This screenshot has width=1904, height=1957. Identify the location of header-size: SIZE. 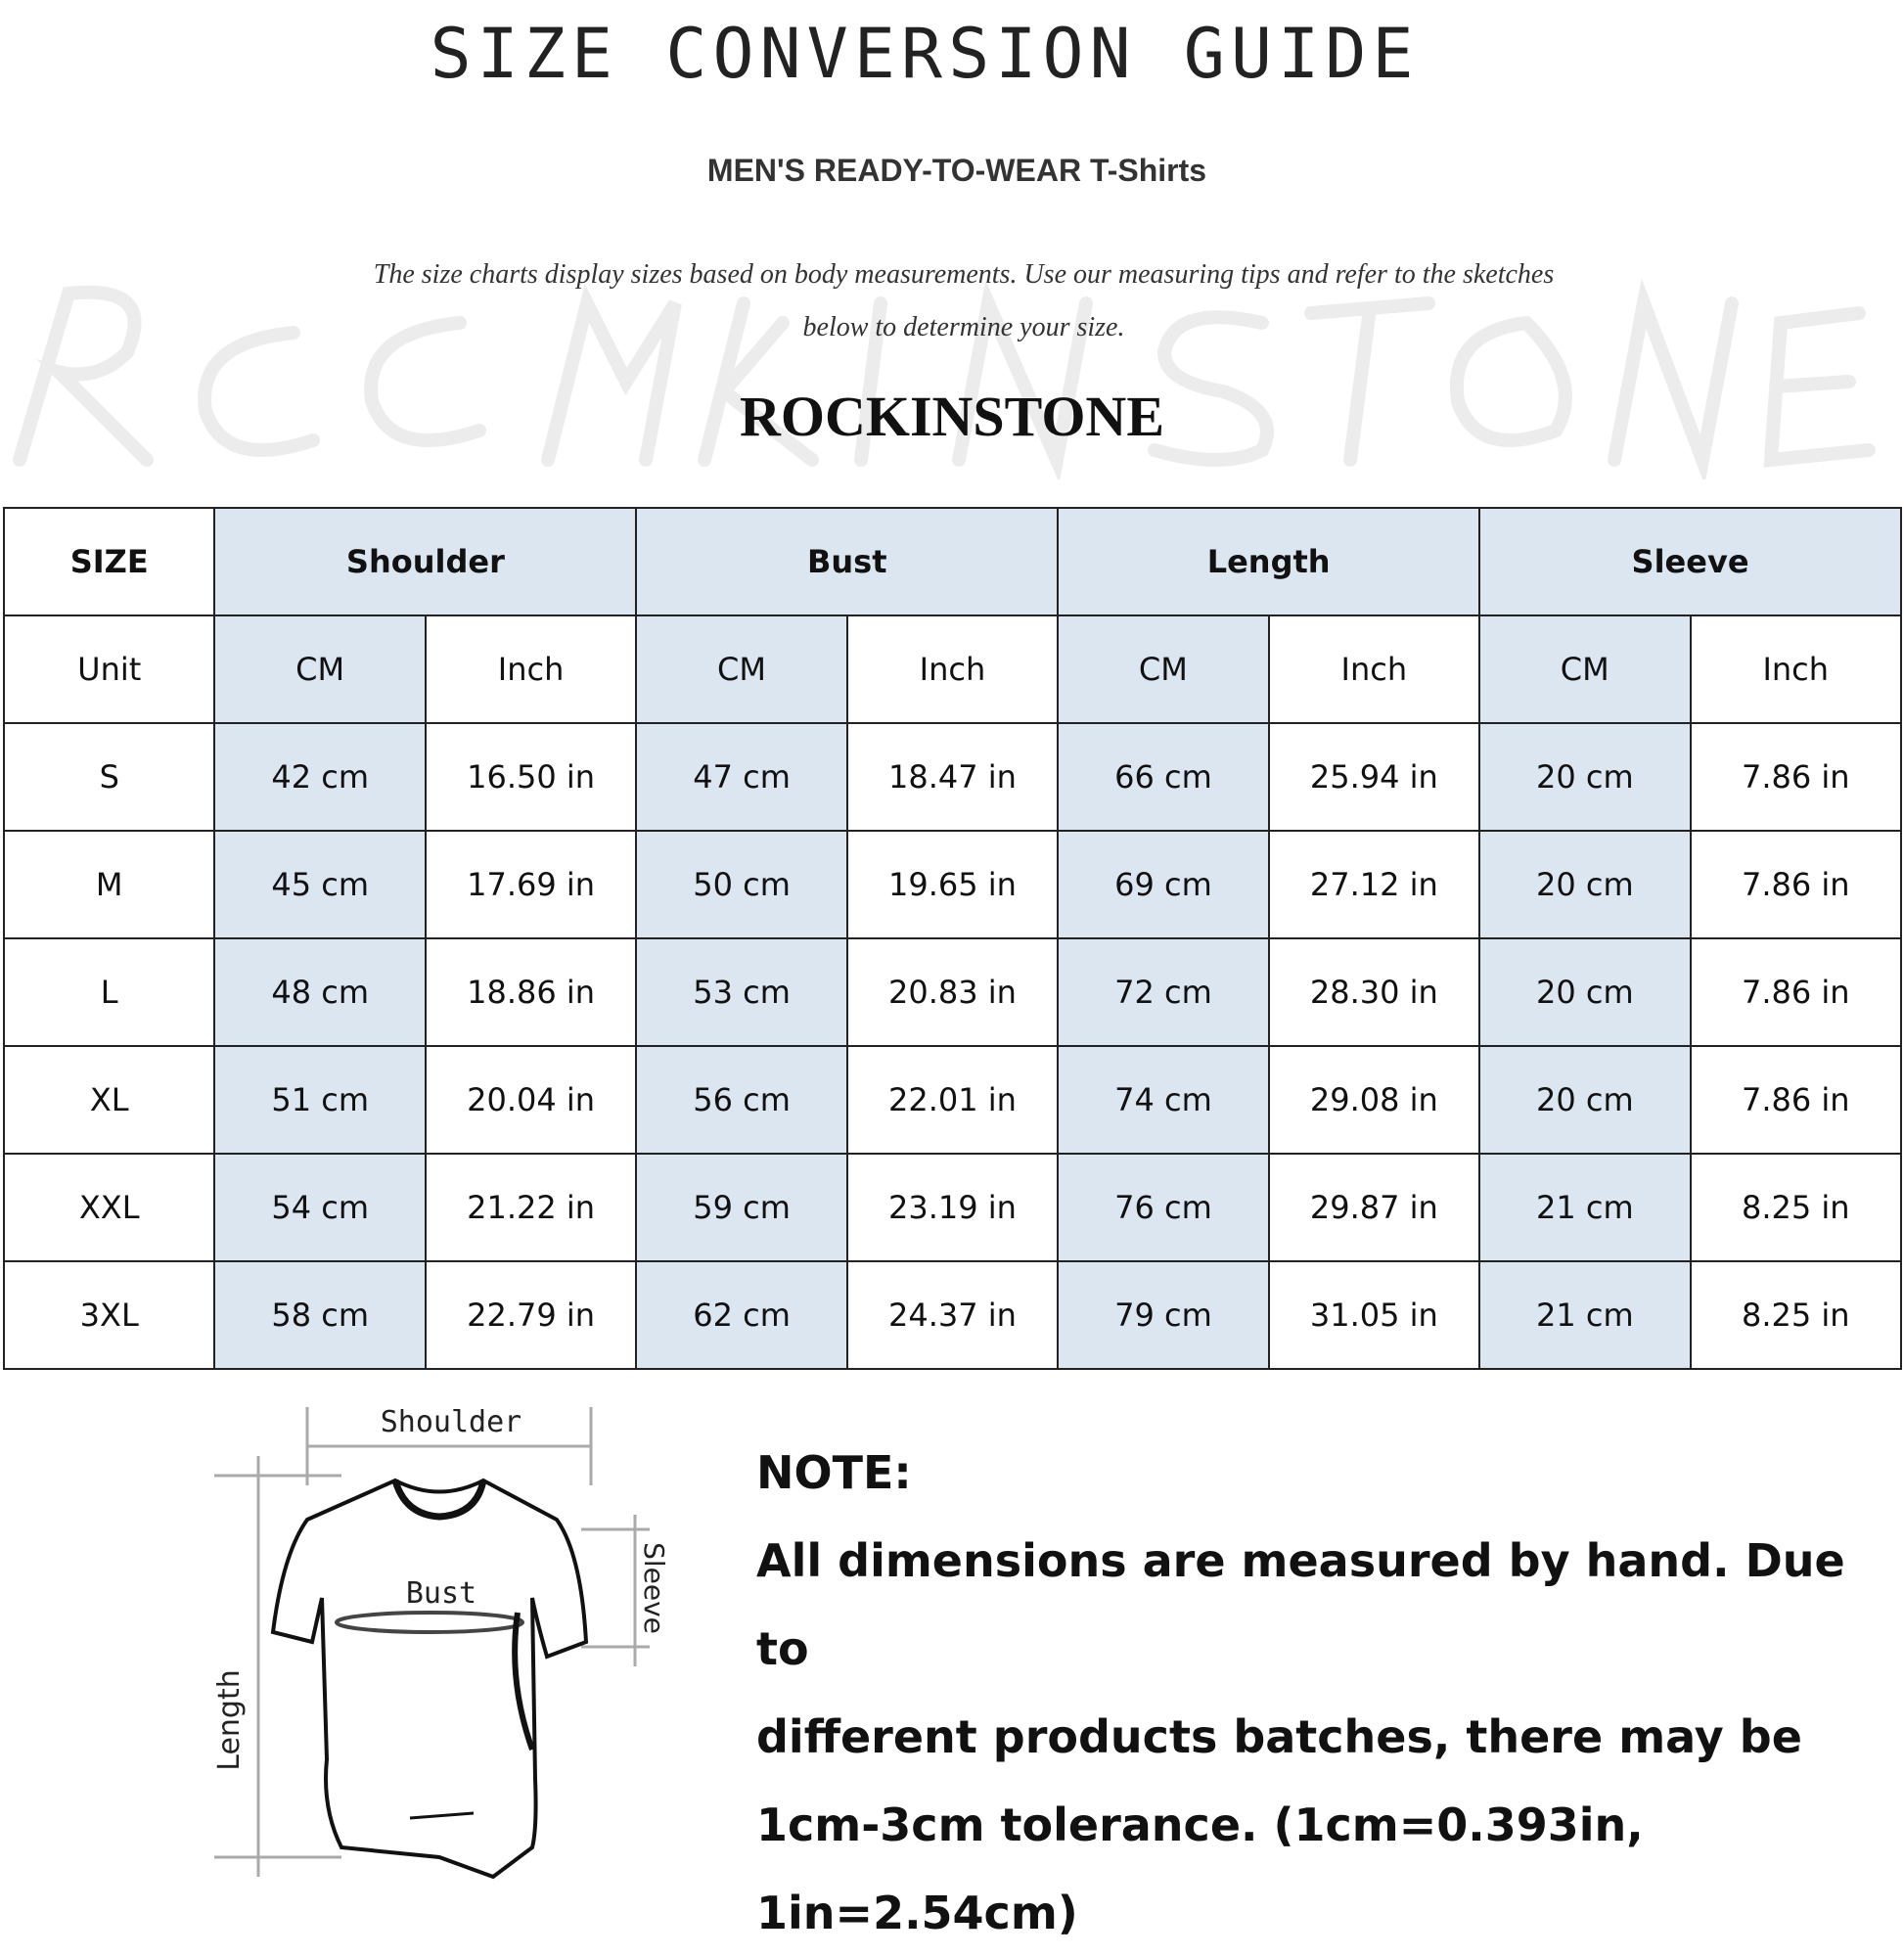
(109, 562).